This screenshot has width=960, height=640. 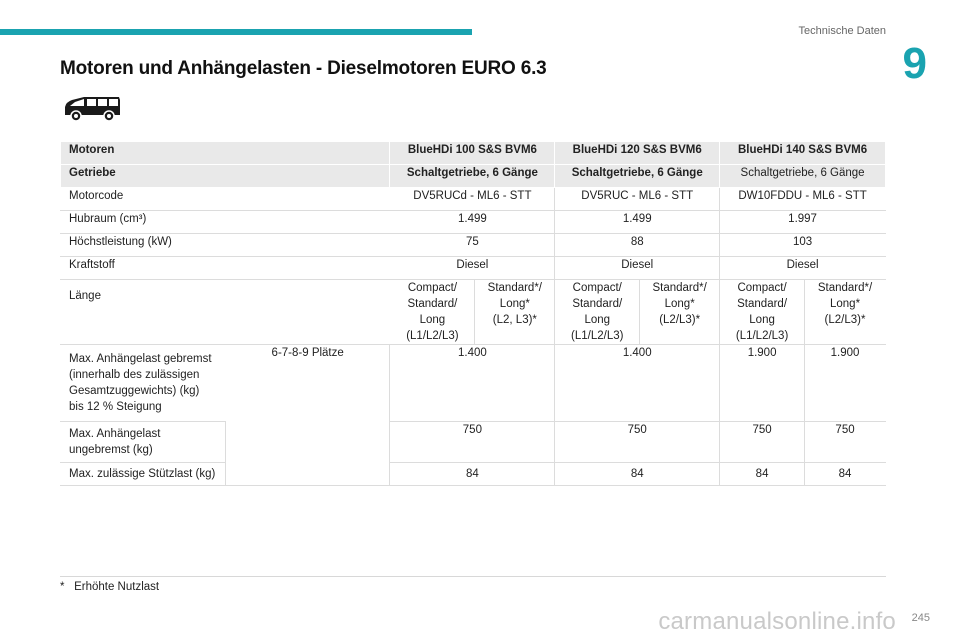 What do you see at coordinates (225, 245) in the screenshot?
I see `row-label: Höchstleistung (kW)` at bounding box center [225, 245].